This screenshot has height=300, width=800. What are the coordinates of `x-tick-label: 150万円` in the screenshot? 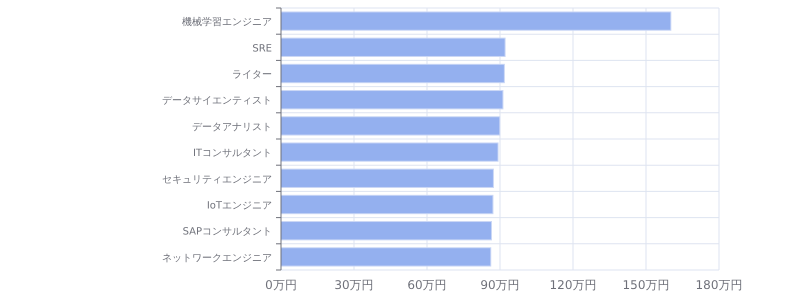 It's located at (646, 285).